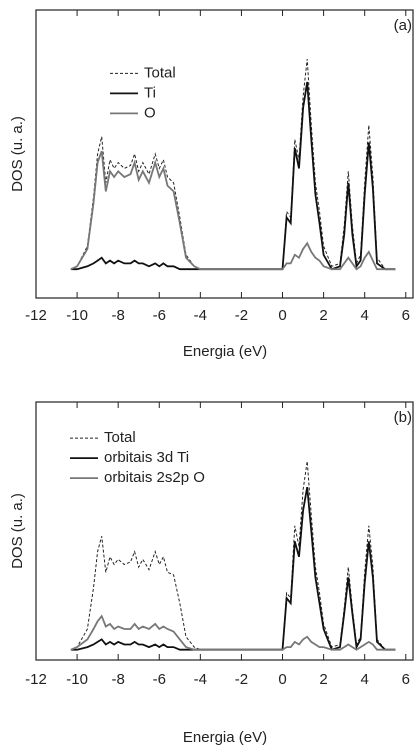 The height and width of the screenshot is (750, 415). I want to click on legend-label: orbitais 2s2p O, so click(154, 477).